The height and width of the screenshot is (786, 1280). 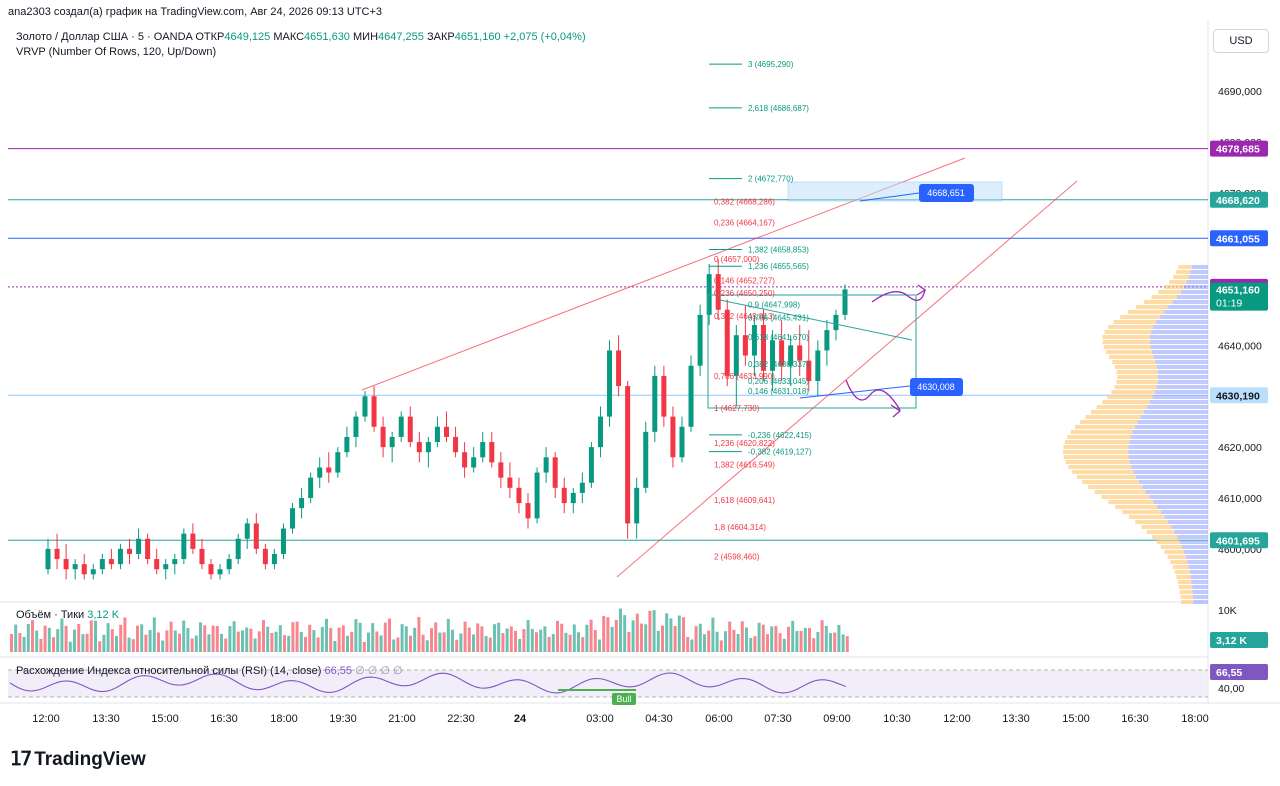 What do you see at coordinates (103, 615) in the screenshot?
I see `volume-value: 3,12 K` at bounding box center [103, 615].